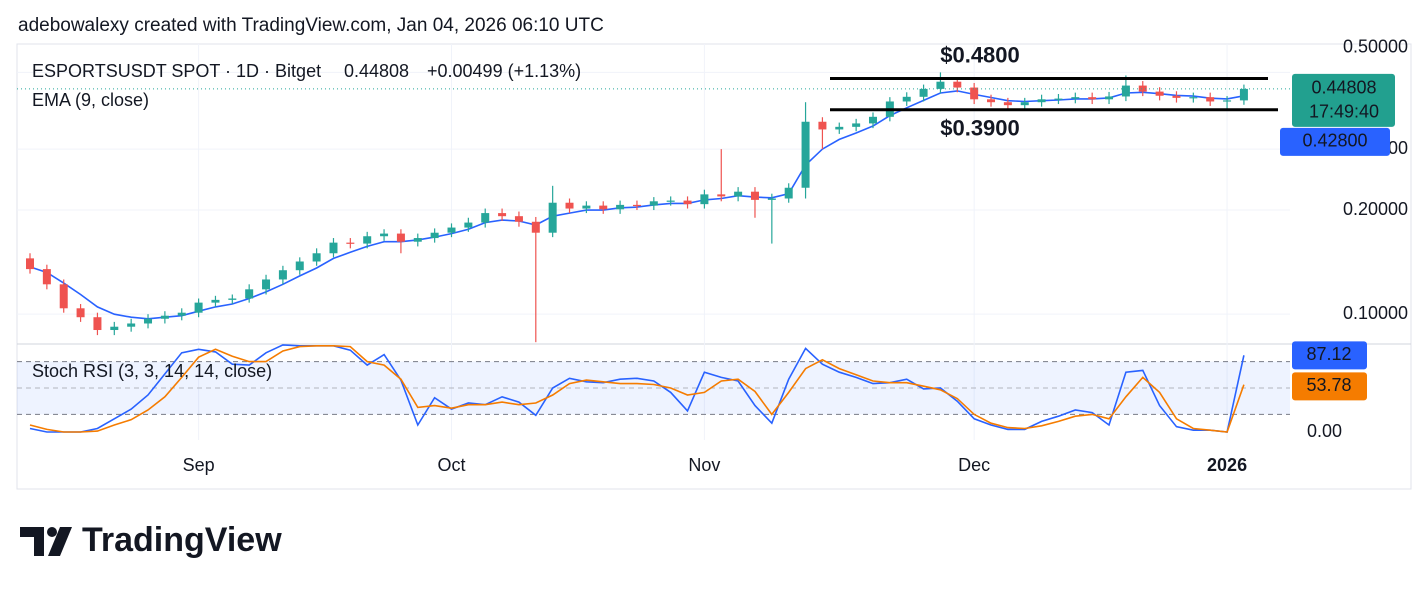 This screenshot has height=591, width=1428. Describe the element at coordinates (1324, 431) in the screenshot. I see `y-tick-label: 0.00` at that location.